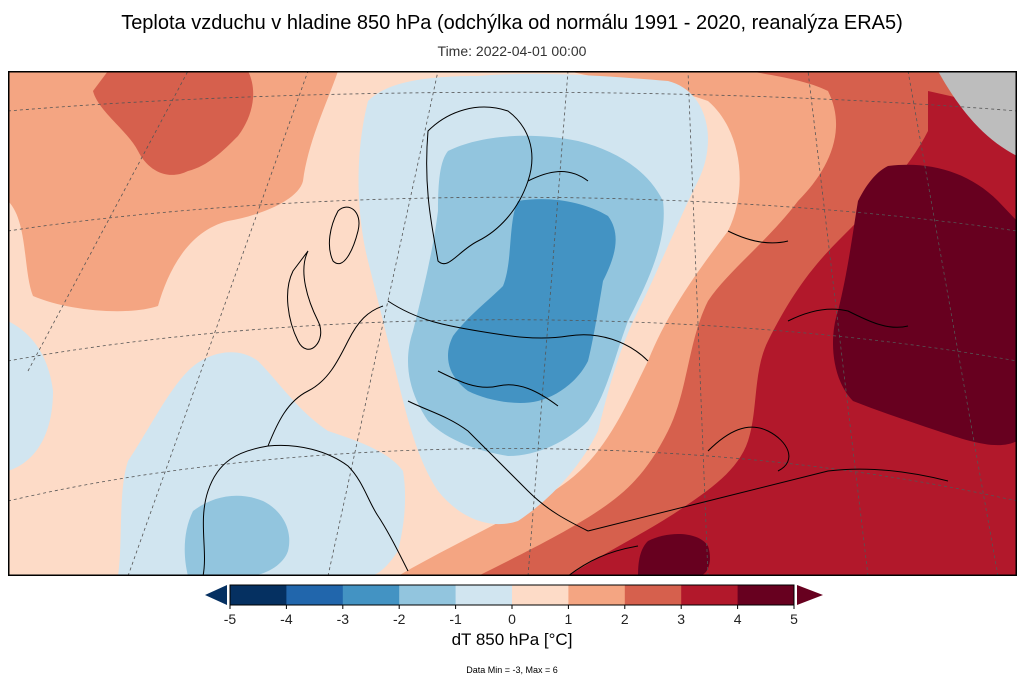  I want to click on colorbar: -5 -4 -3 -2 -1 0 1 2 3 4 5, so click(514, 605).